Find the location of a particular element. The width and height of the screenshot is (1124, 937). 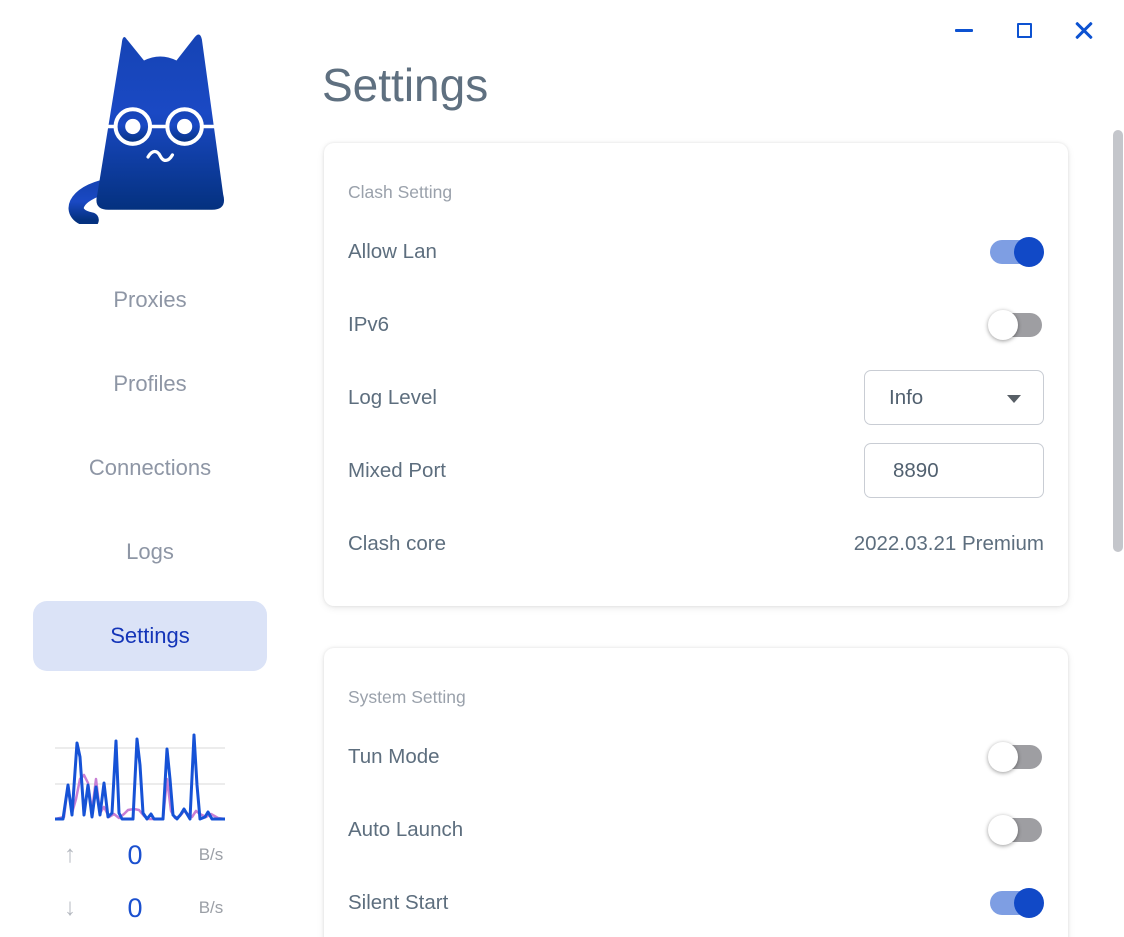

traffic-graph is located at coordinates (140, 777).